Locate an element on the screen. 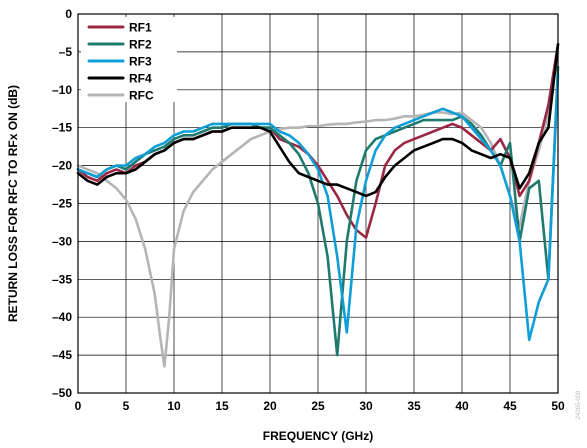 This screenshot has height=448, width=587. y-tick-label: –25 is located at coordinates (62, 204).